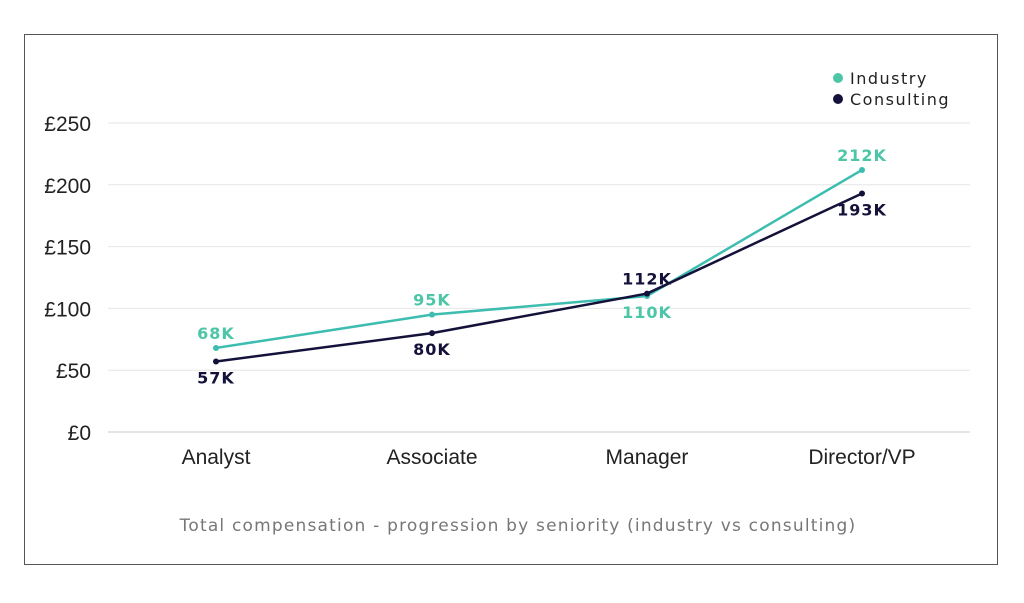 The height and width of the screenshot is (603, 1024). Describe the element at coordinates (838, 78) in the screenshot. I see `legend-marker-industry` at that location.